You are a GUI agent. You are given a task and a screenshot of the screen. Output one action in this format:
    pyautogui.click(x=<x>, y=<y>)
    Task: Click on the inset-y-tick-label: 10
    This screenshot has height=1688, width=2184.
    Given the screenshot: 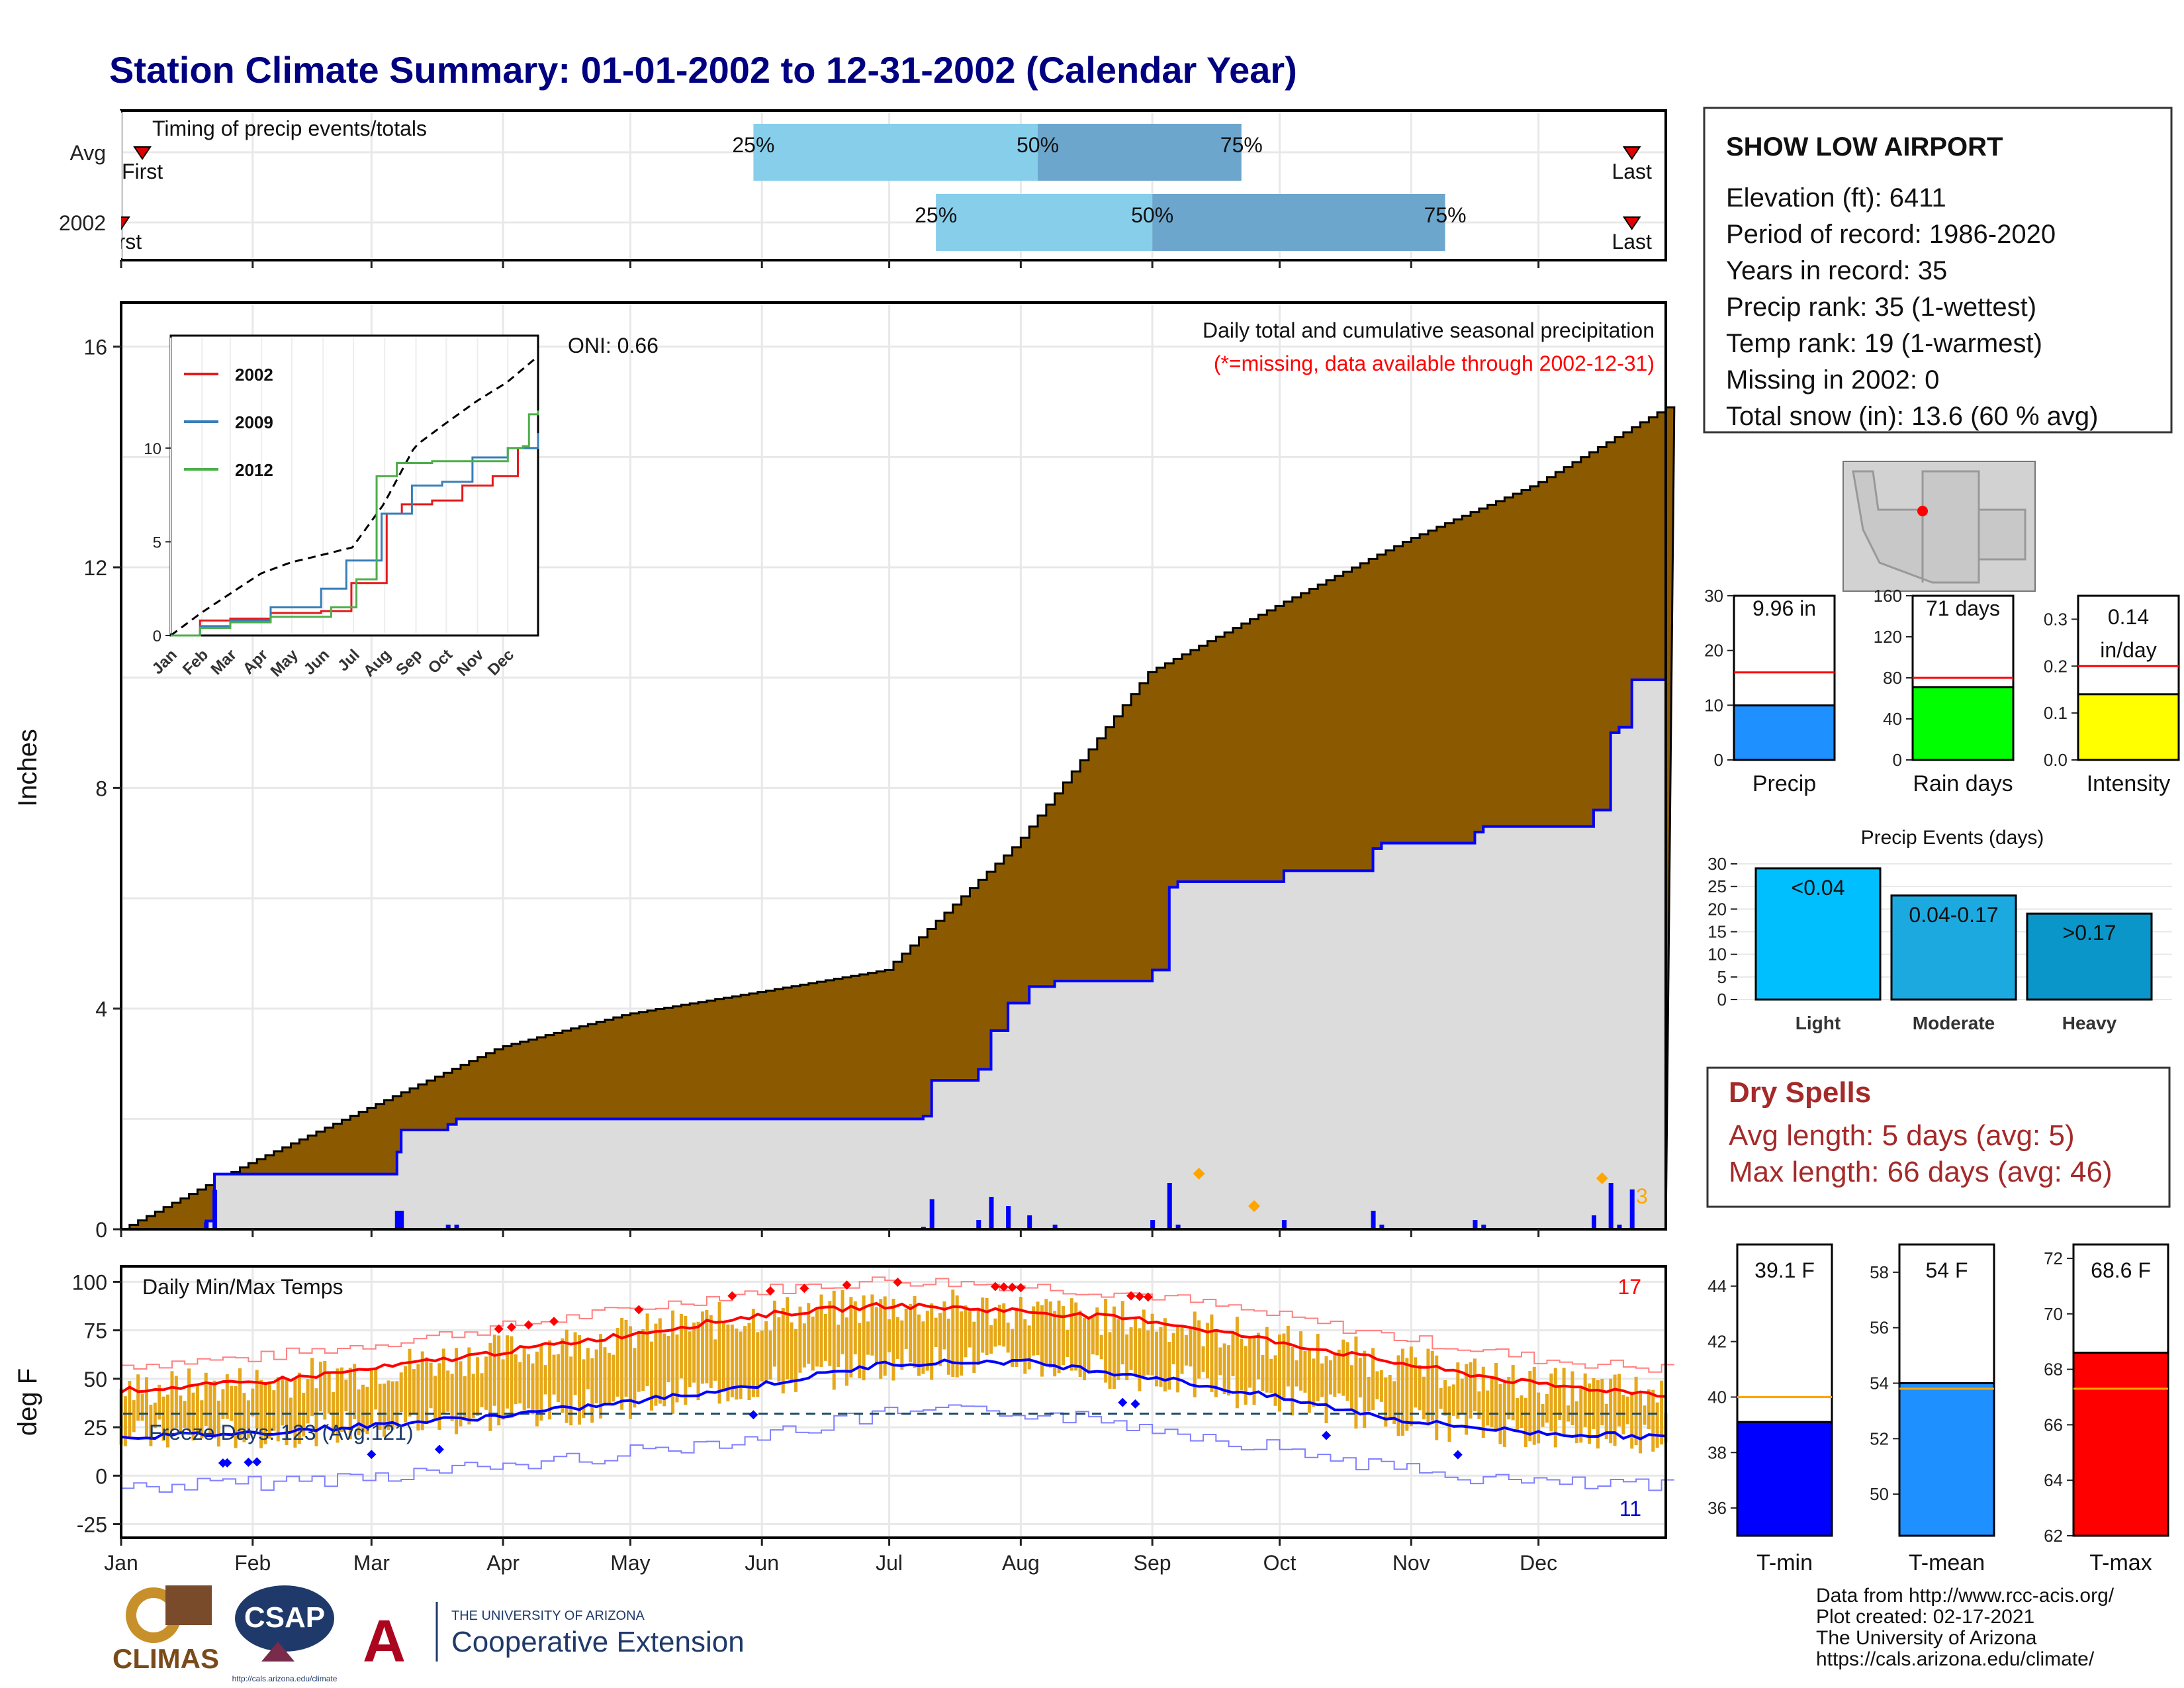 What is the action you would take?
    pyautogui.click(x=152, y=449)
    